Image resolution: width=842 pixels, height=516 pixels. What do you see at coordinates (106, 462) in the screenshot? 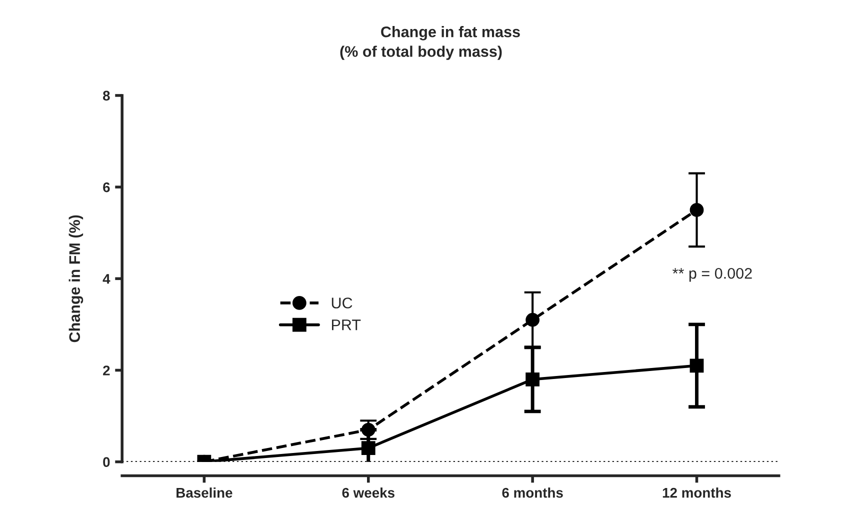
I see `y-tick-label: 0` at bounding box center [106, 462].